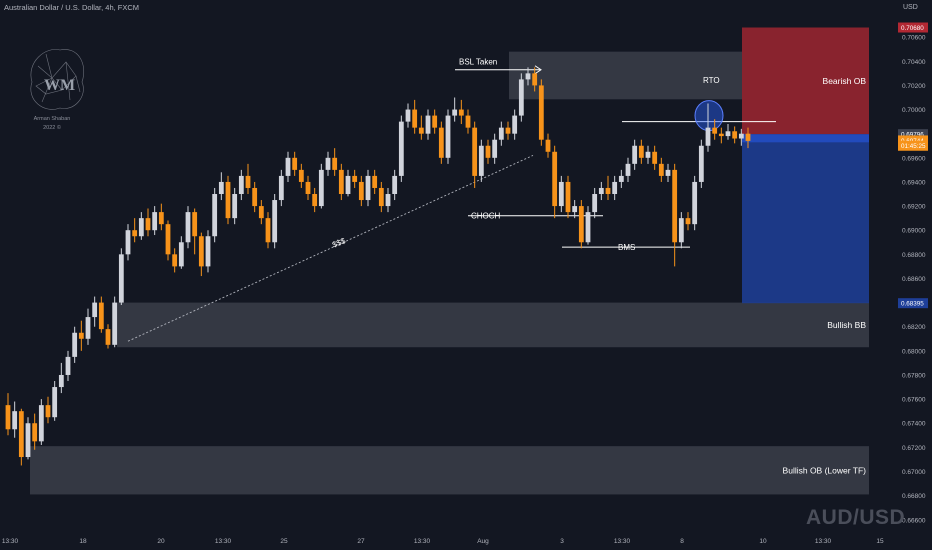  Describe the element at coordinates (339, 243) in the screenshot. I see `dollar-sign-label: $$$` at that location.